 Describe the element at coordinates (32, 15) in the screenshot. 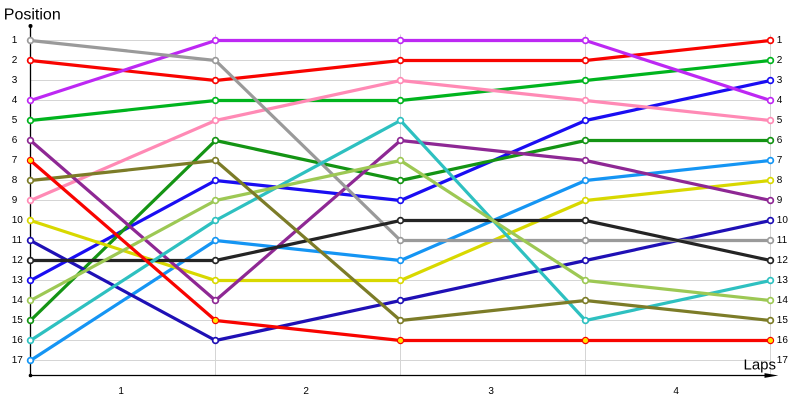

I see `svg-text: Position` at that location.